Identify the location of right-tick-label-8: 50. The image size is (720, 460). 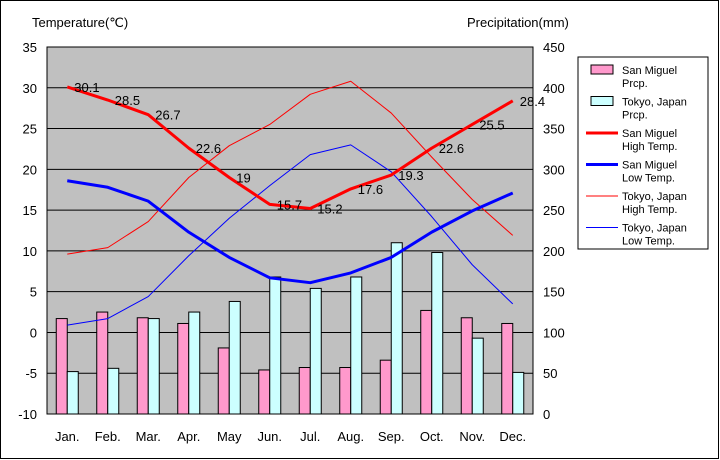
(550, 373).